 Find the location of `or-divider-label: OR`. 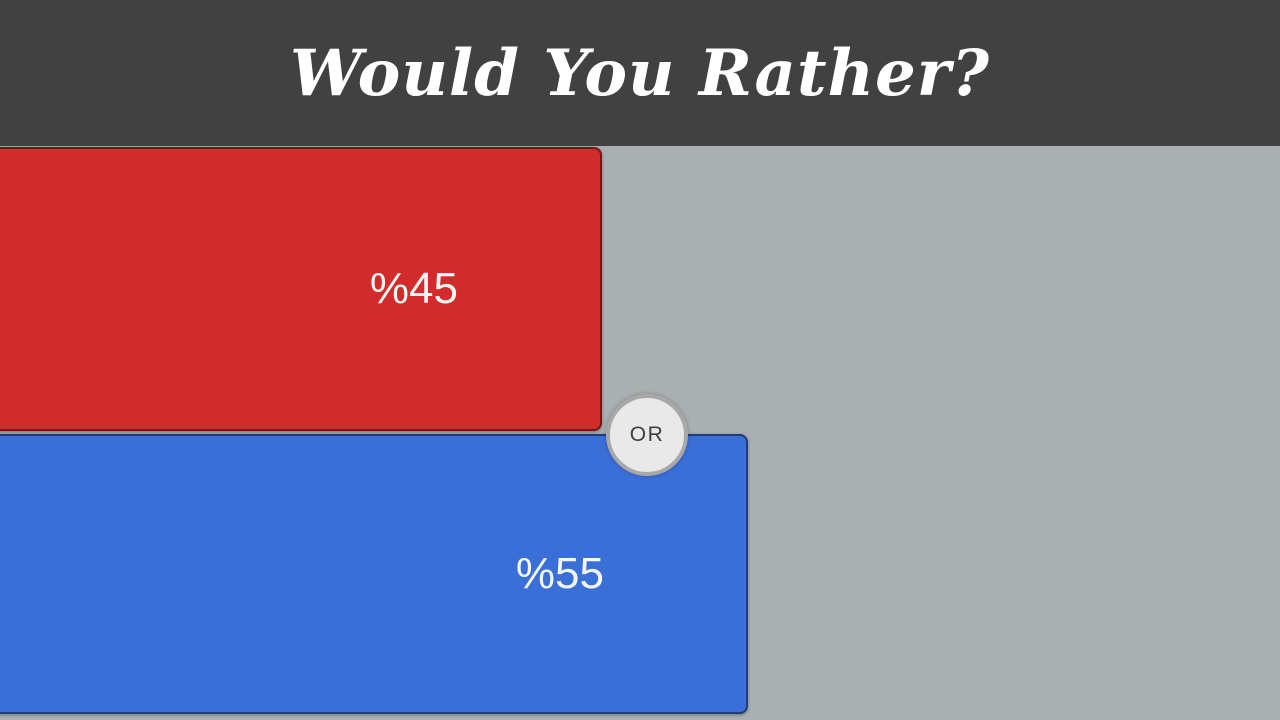

or-divider-label: OR is located at coordinates (647, 434).